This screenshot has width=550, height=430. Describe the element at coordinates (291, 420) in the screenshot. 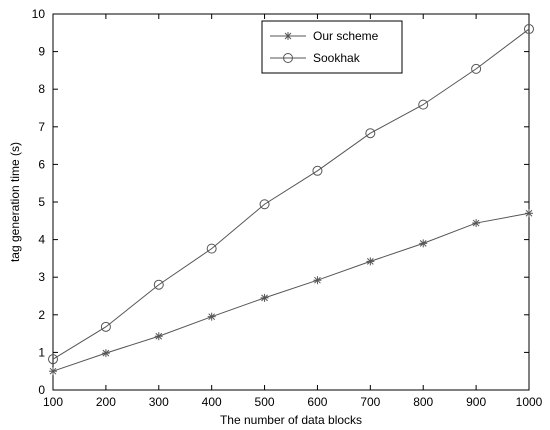

I see `x-axis-label: The number of data blocks` at that location.